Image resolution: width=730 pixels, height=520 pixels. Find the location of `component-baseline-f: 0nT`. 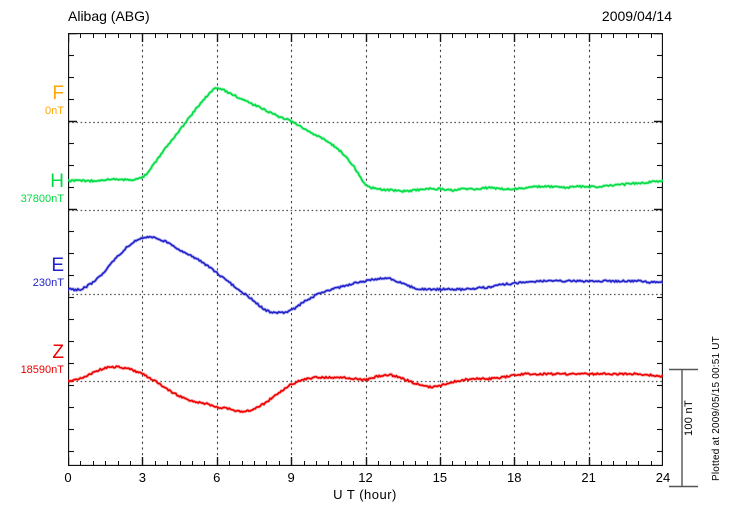

component-baseline-f: 0nT is located at coordinates (54, 111).